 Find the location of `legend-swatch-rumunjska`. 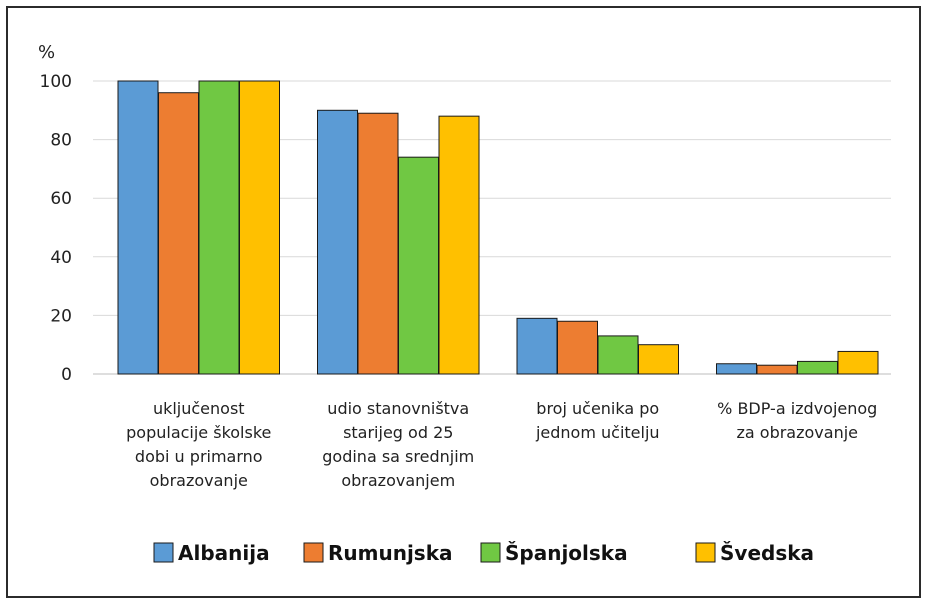

legend-swatch-rumunjska is located at coordinates (313, 552).